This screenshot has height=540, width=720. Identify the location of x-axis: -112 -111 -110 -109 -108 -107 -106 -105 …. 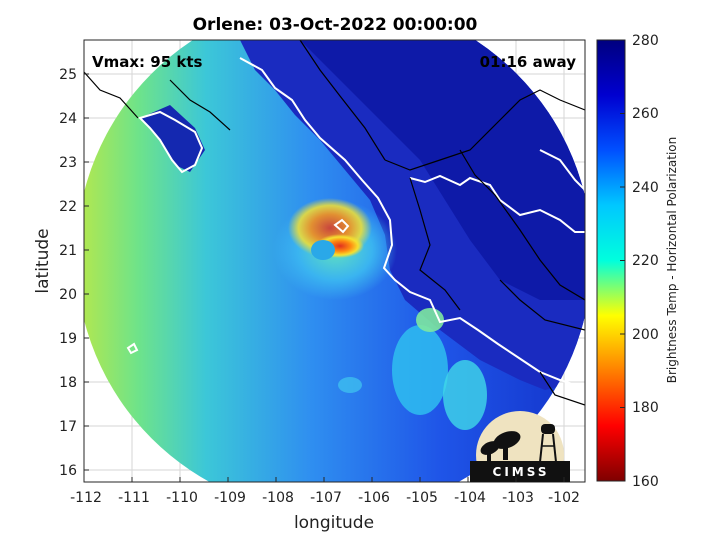
(325, 505).